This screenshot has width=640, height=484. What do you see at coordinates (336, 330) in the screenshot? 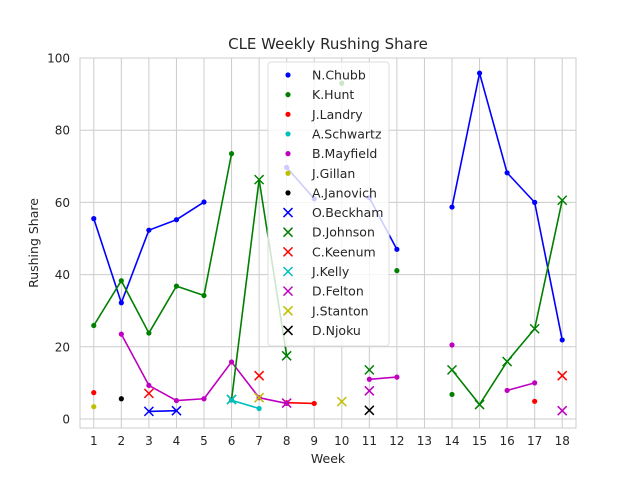
I see `legend-label: D.Njoku` at bounding box center [336, 330].